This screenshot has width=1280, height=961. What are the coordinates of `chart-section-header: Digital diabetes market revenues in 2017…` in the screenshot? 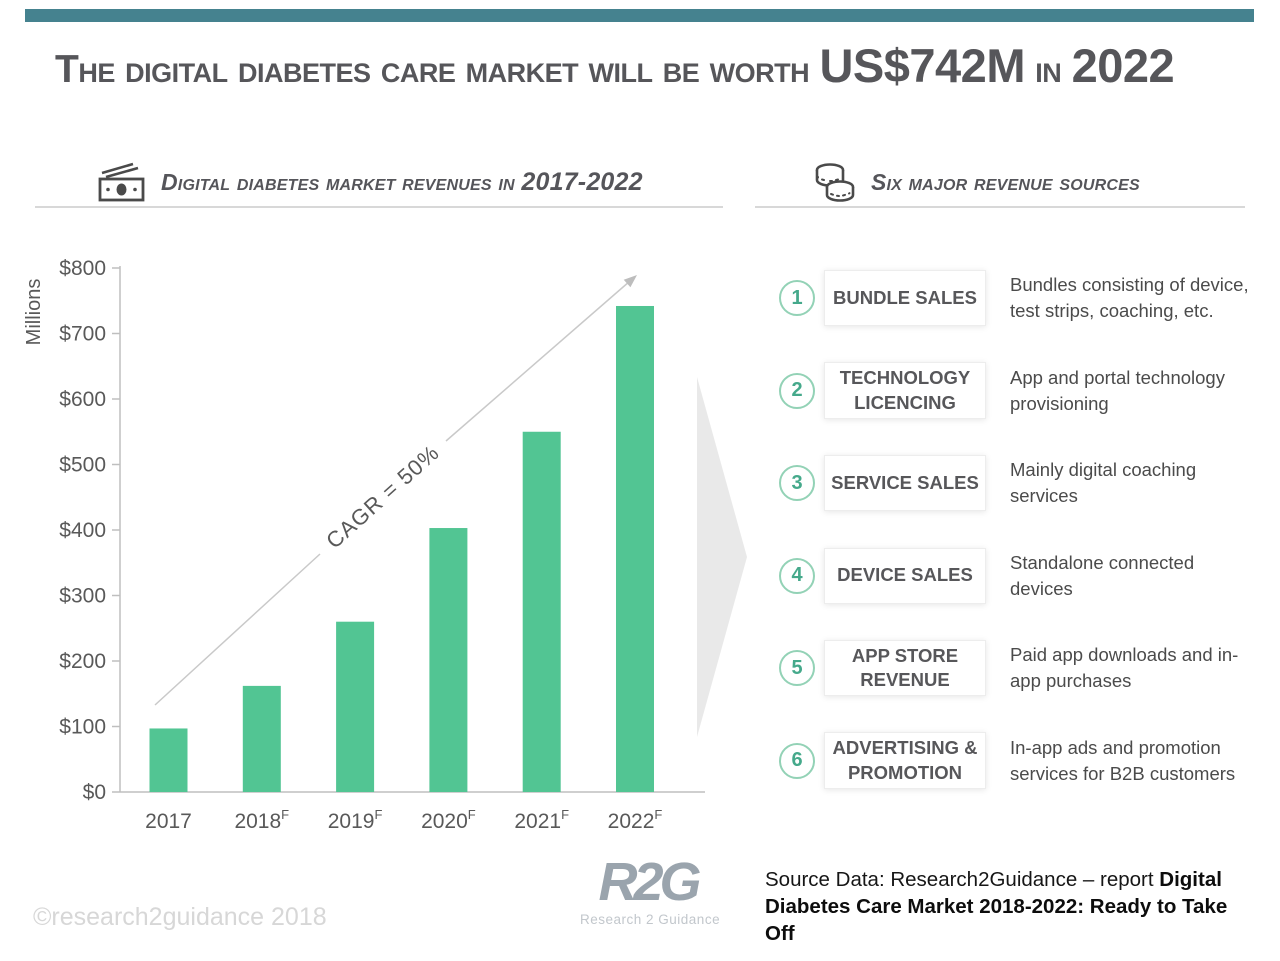 It's located at (379, 183).